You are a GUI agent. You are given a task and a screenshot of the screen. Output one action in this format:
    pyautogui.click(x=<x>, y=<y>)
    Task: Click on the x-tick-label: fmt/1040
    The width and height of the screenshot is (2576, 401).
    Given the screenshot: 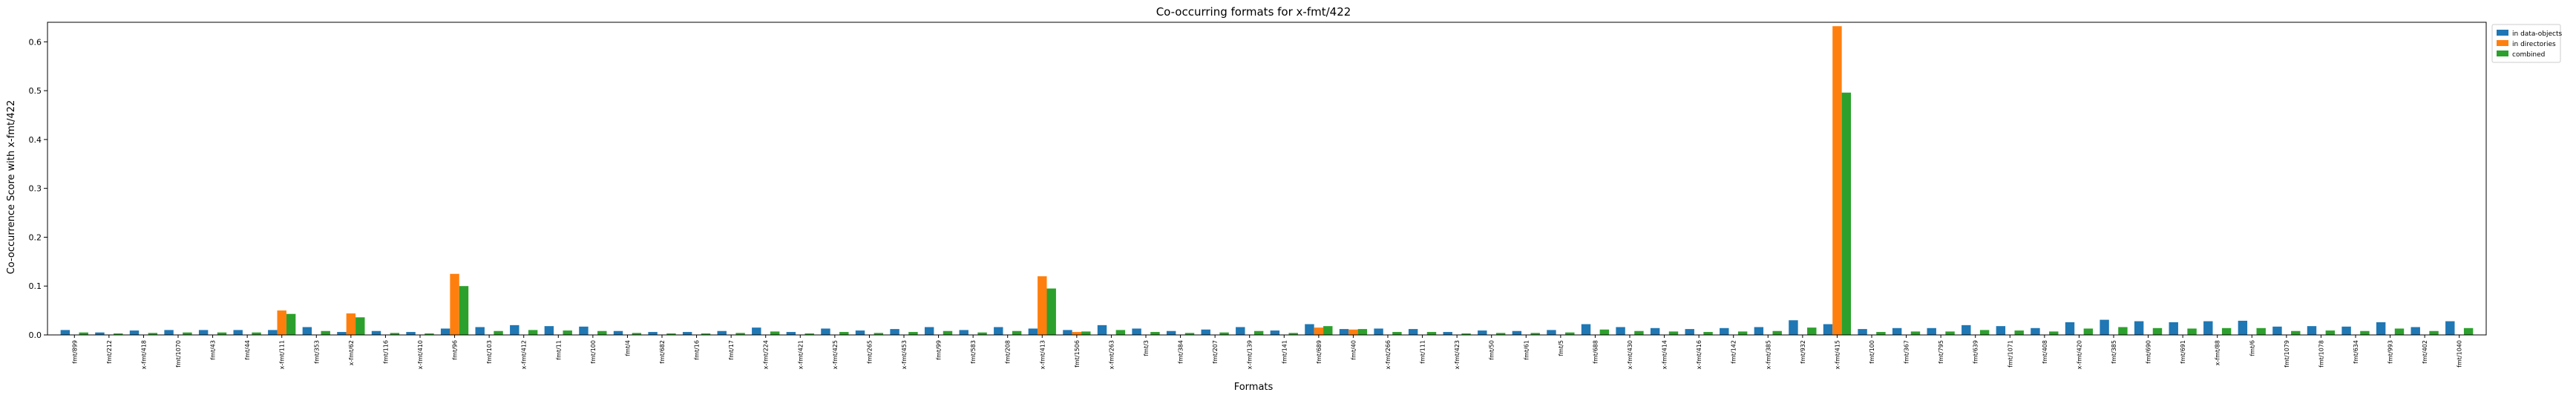 What is the action you would take?
    pyautogui.click(x=2460, y=354)
    